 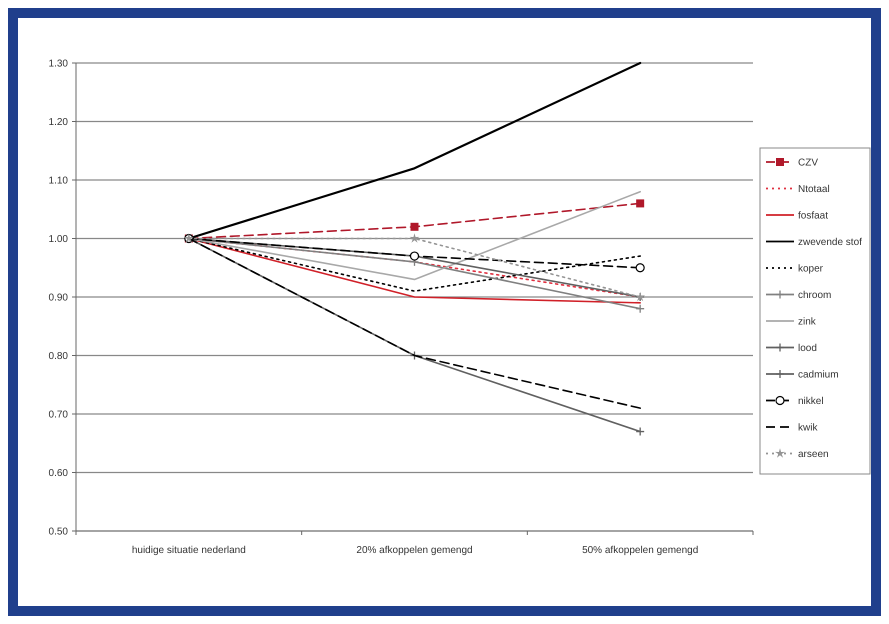 What do you see at coordinates (814, 189) in the screenshot?
I see `legend-label: Ntotaal` at bounding box center [814, 189].